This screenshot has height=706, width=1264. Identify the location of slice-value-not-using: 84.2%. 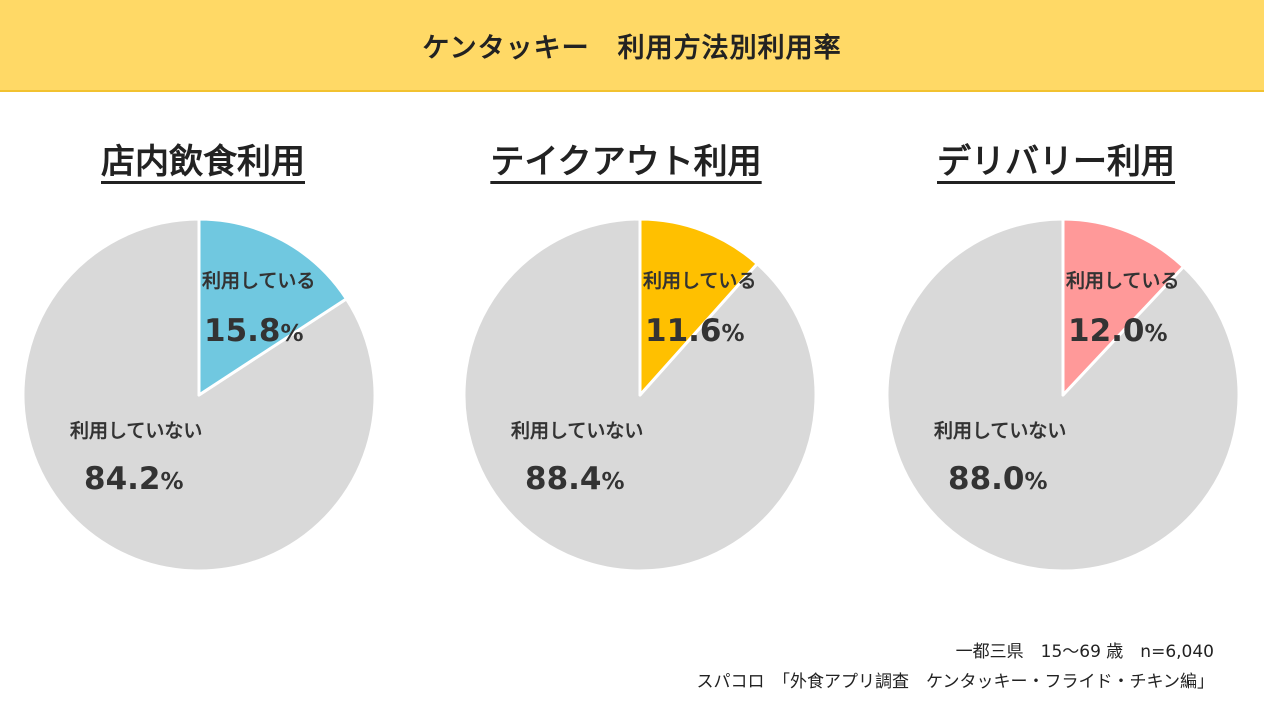
(134, 479).